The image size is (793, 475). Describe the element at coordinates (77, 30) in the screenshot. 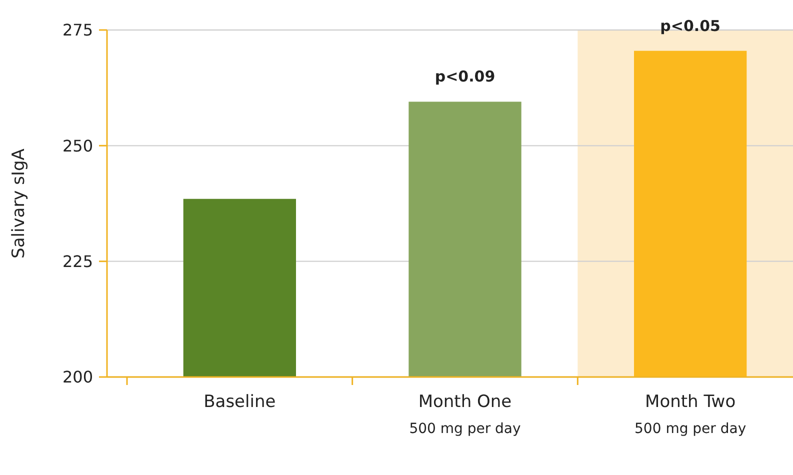

I see `y-tick-label: 275` at that location.